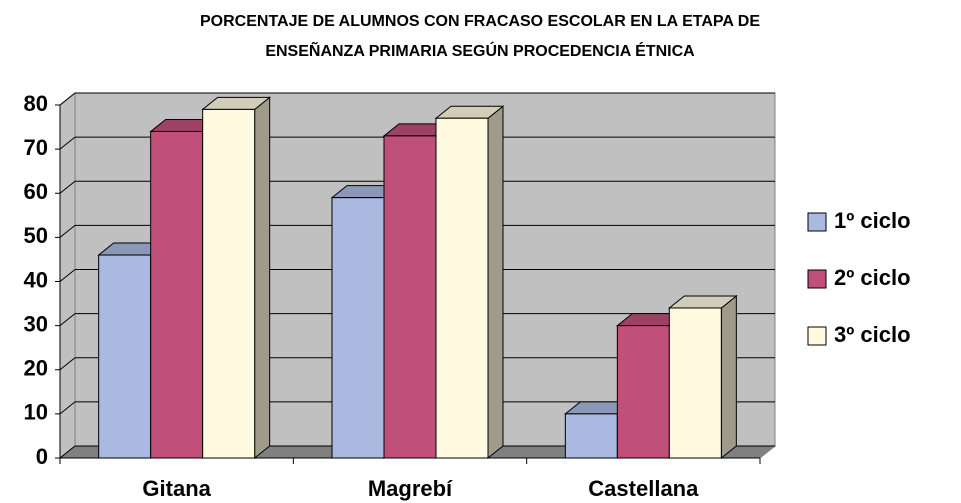  I want to click on y-tick-label: 0, so click(42, 456).